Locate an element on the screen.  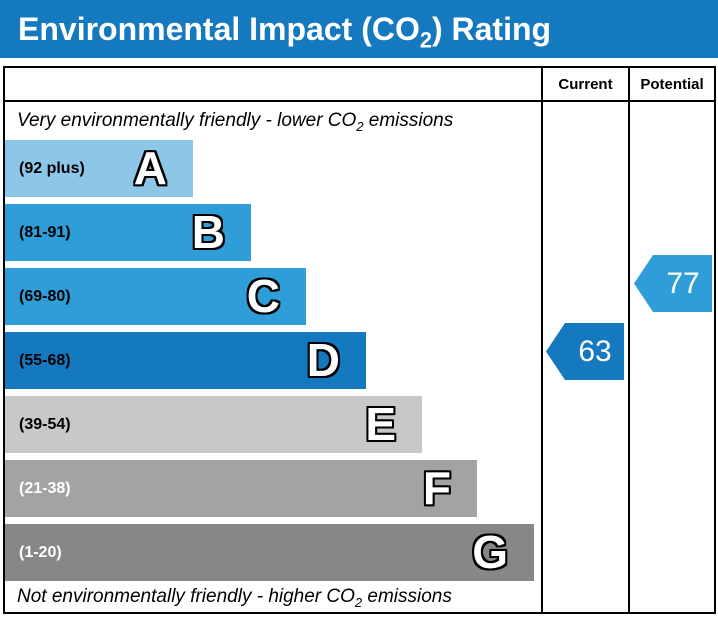
current-rating-arrow: 63 is located at coordinates (585, 351).